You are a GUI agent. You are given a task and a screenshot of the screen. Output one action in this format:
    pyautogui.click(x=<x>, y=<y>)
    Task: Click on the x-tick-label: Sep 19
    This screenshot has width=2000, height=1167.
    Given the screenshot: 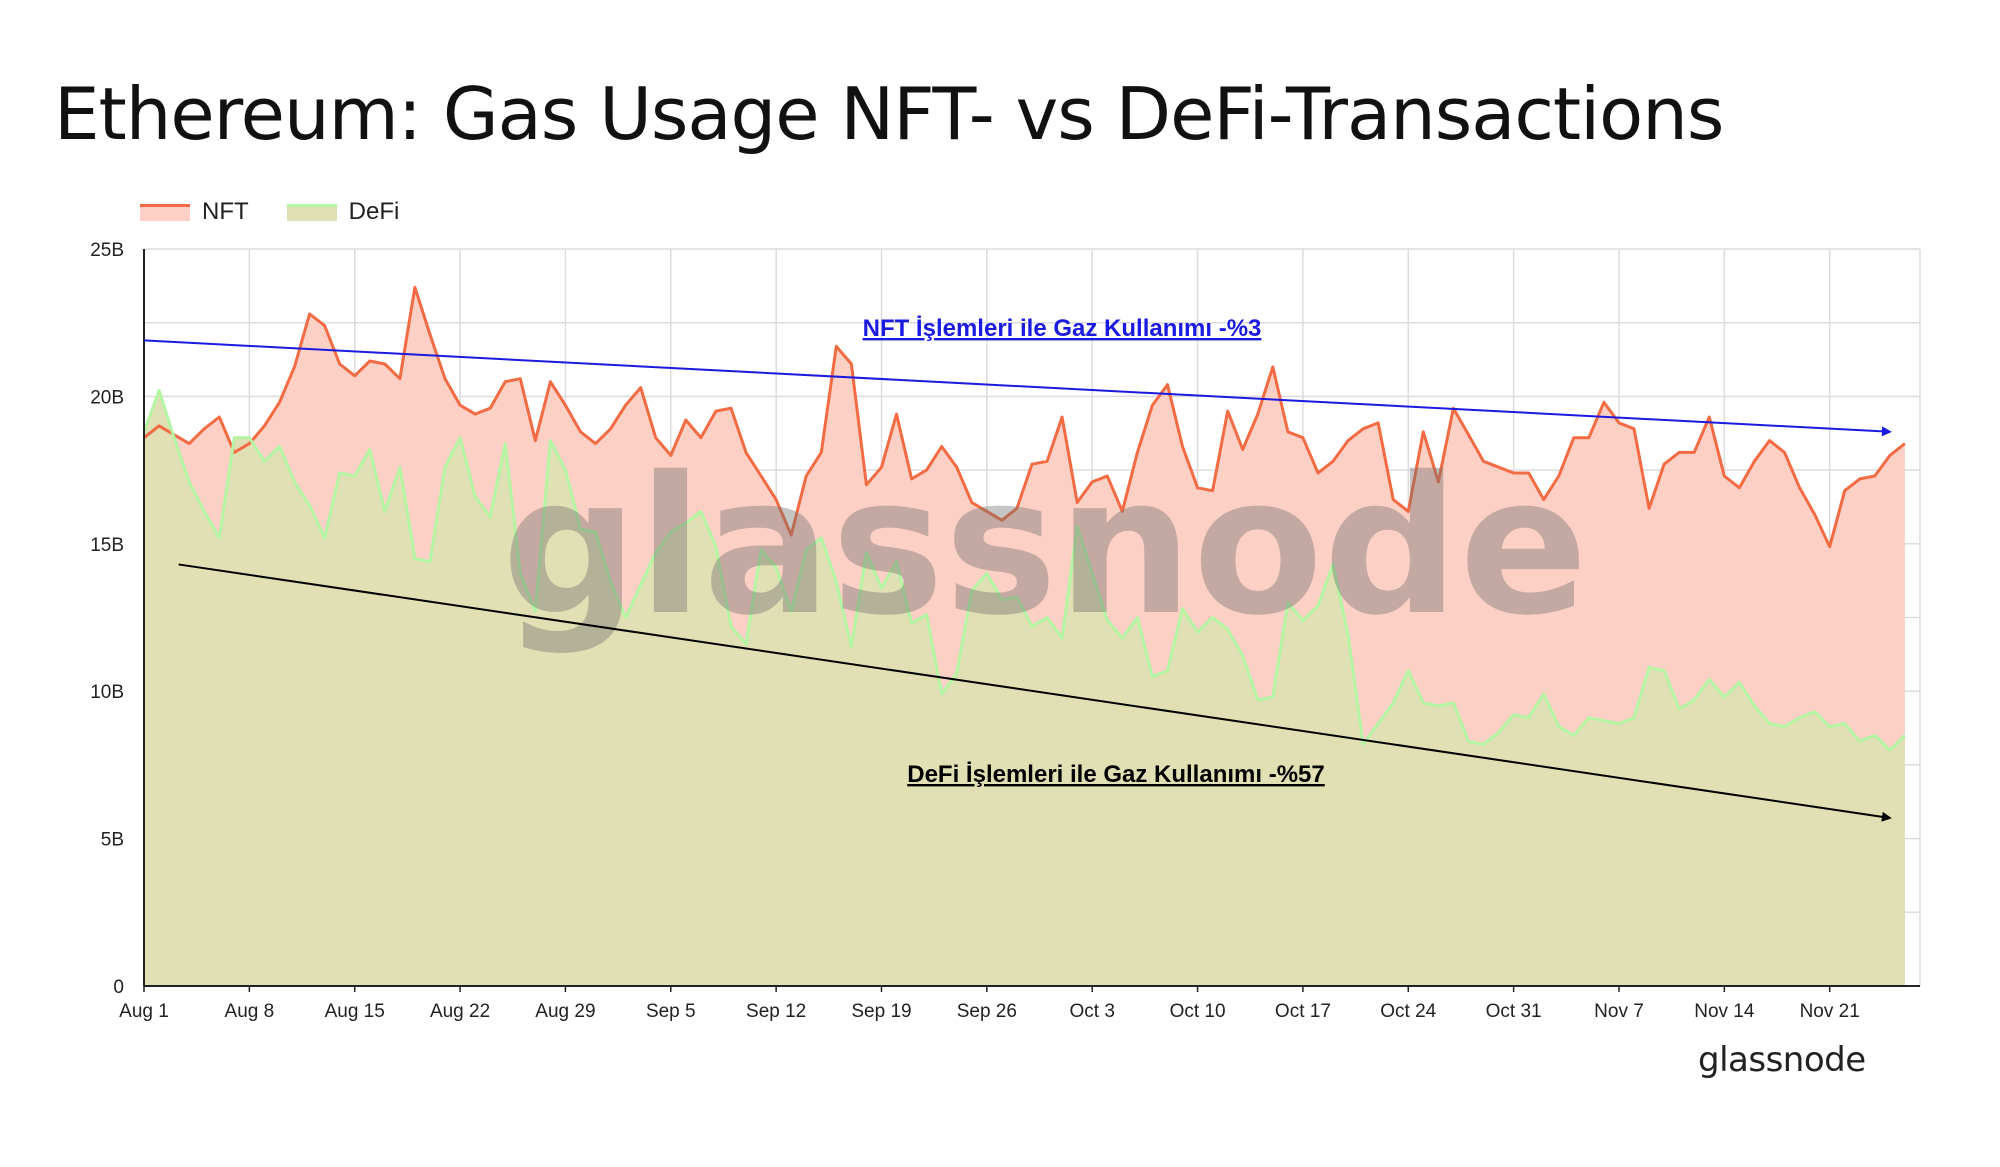 What is the action you would take?
    pyautogui.click(x=881, y=1011)
    